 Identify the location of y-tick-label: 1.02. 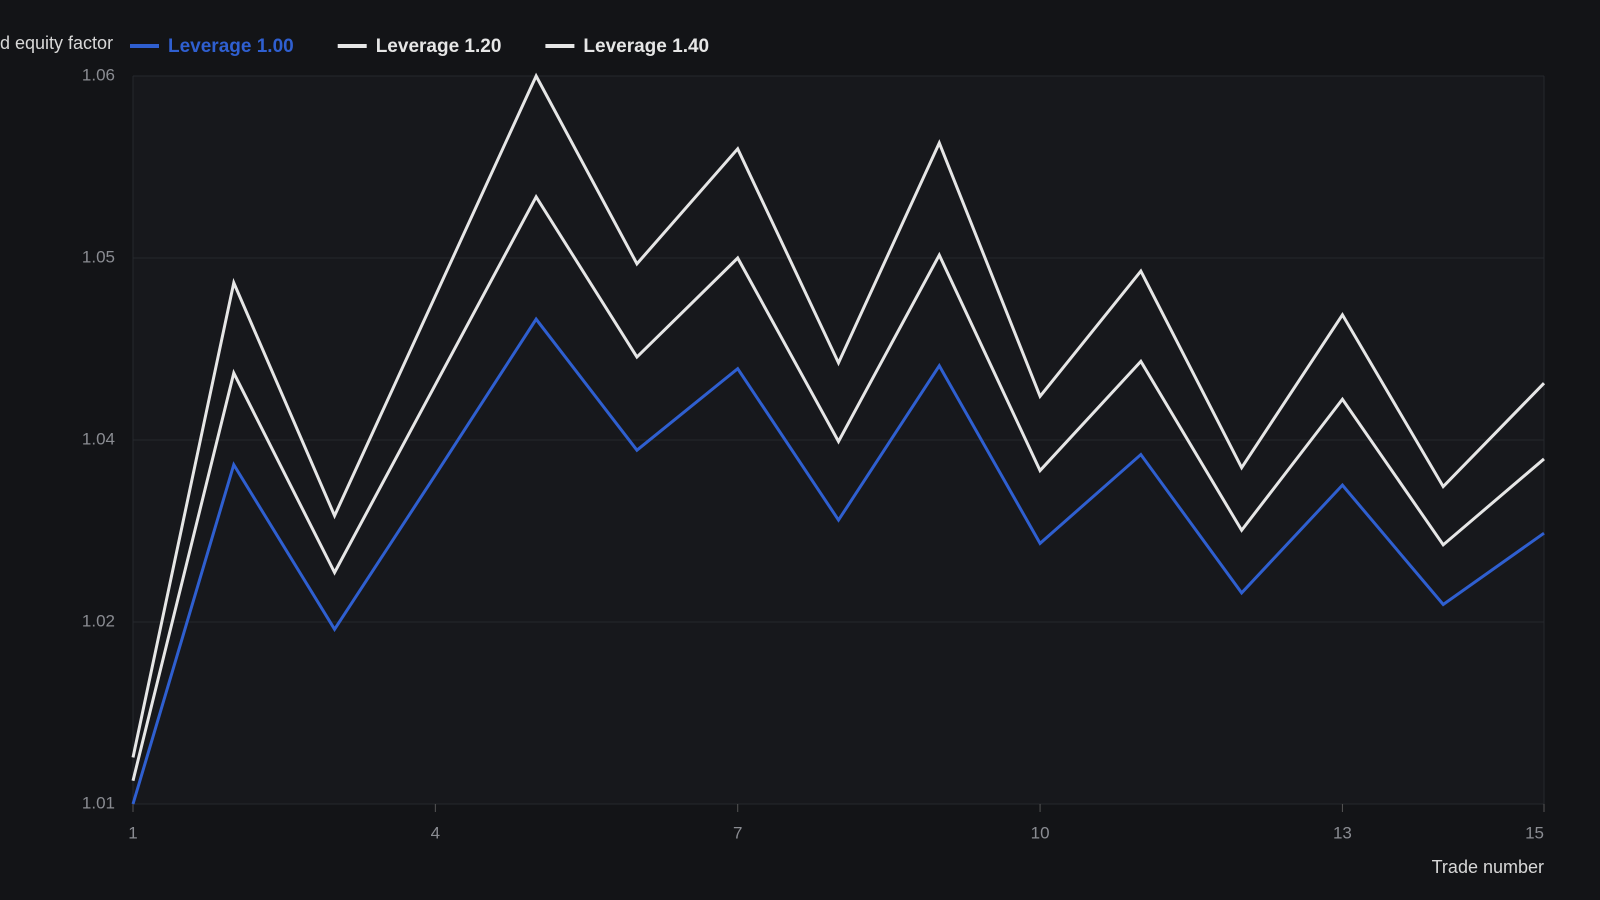
(98, 620).